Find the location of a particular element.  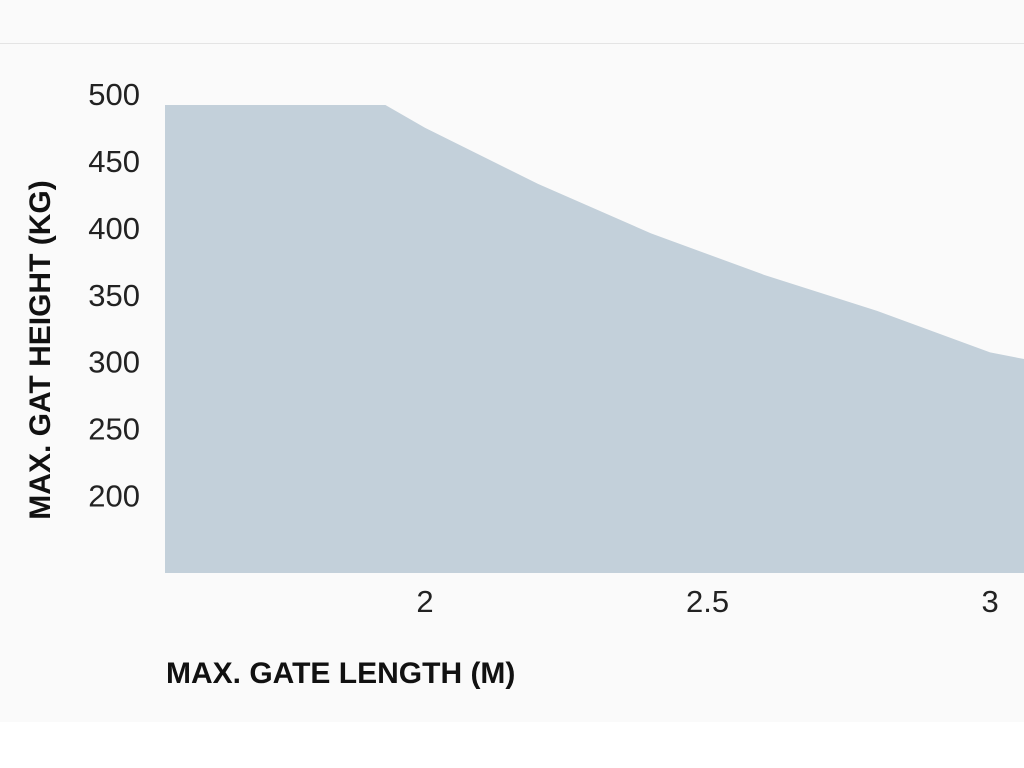

y-tick-label: 500 is located at coordinates (114, 94).